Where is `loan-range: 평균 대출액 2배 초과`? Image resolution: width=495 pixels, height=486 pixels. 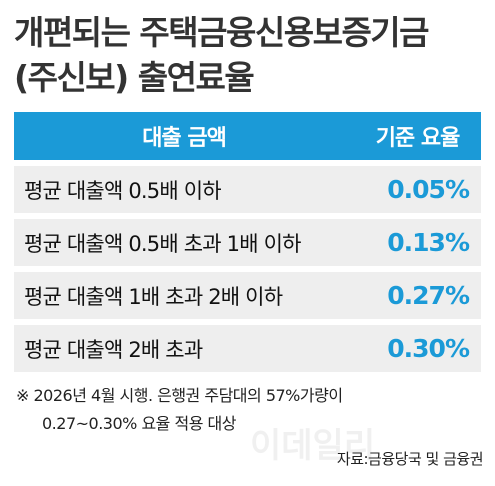
loan-range: 평균 대출액 2배 초과 is located at coordinates (113, 349).